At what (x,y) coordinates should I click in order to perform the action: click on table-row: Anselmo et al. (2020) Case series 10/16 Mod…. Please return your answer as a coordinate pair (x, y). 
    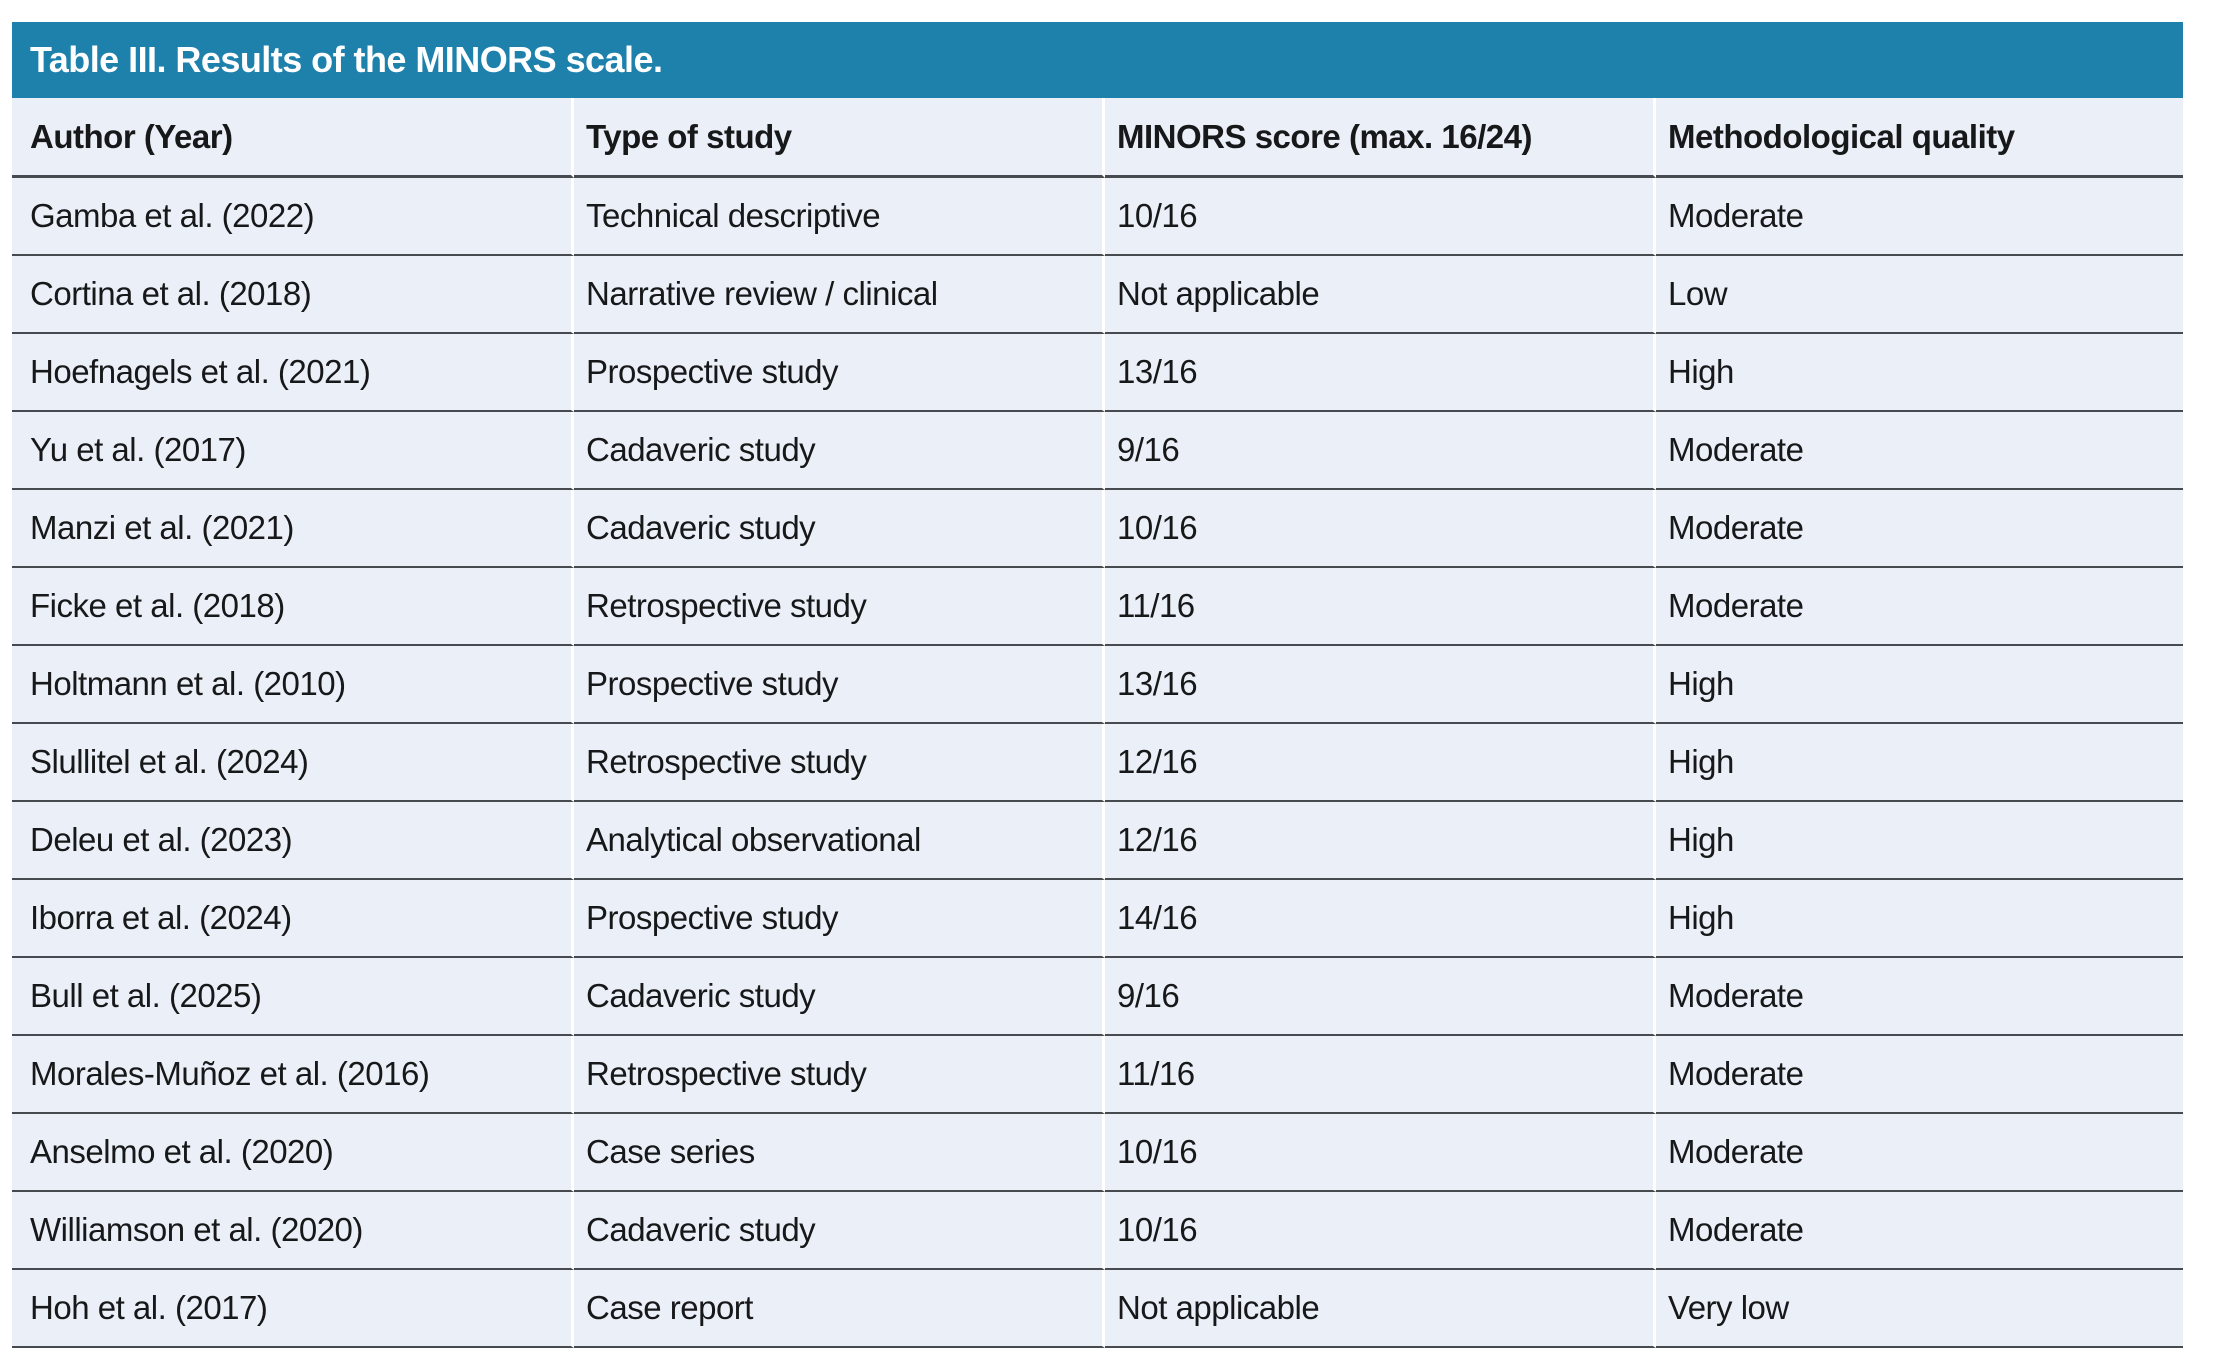
    Looking at the image, I should click on (1097, 1153).